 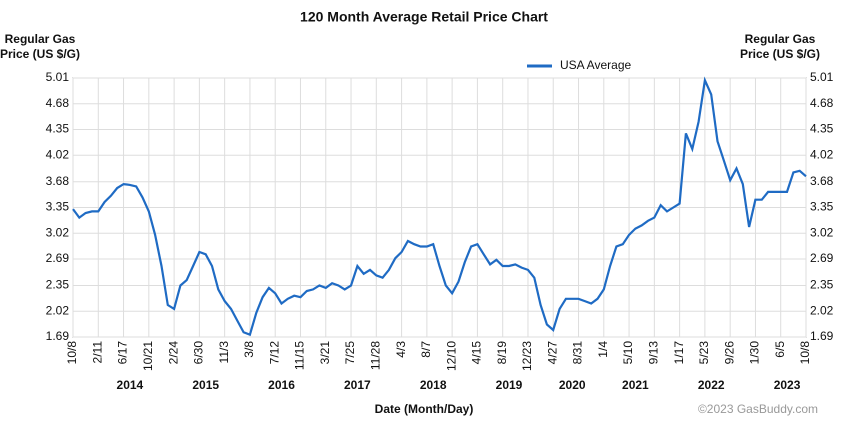 I want to click on y2-tick-label: 3.02, so click(x=822, y=232).